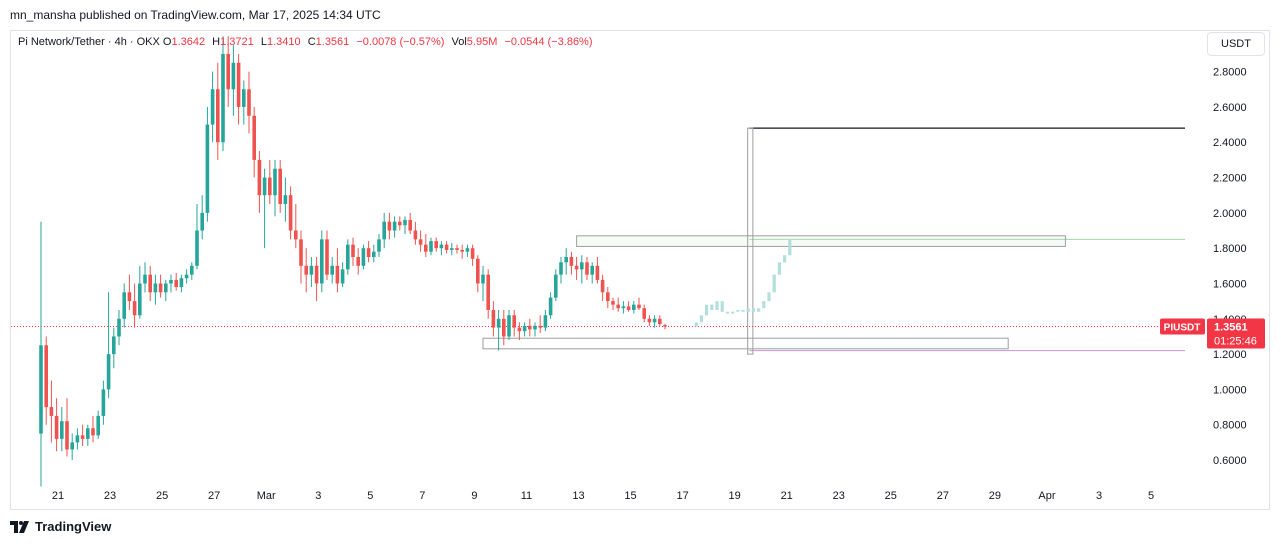 The image size is (1281, 545). Describe the element at coordinates (1230, 214) in the screenshot. I see `y-tick-label: 2.0000` at that location.